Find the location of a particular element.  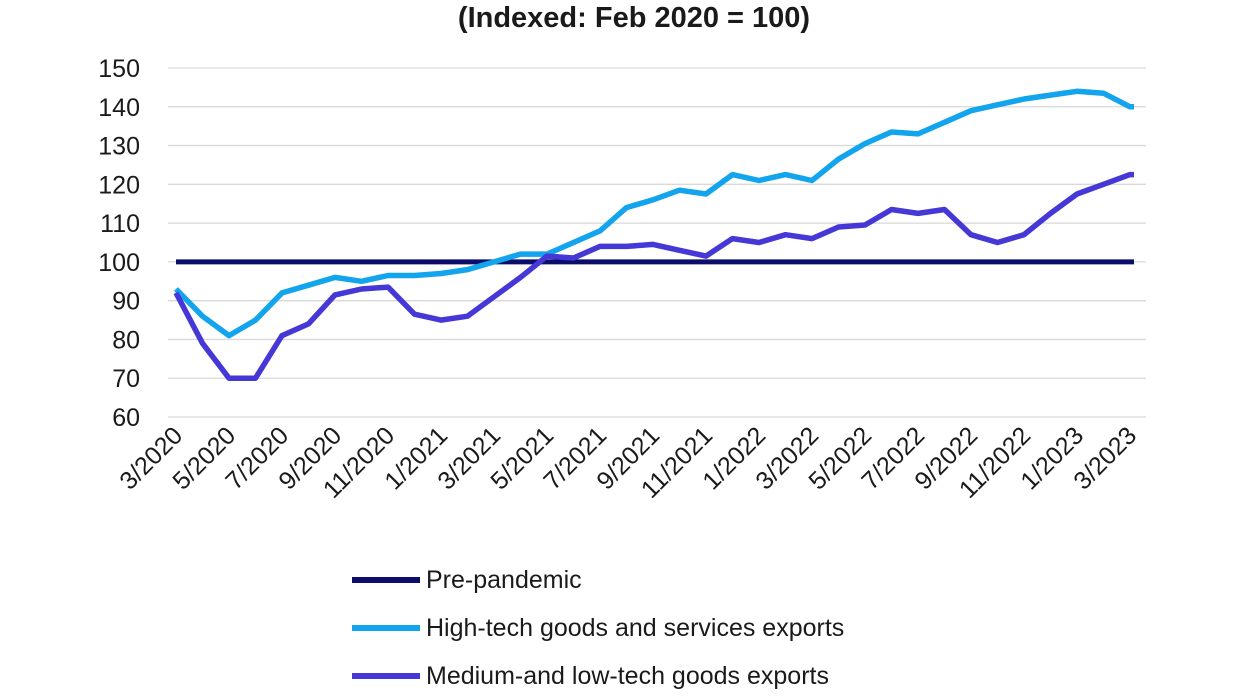

legend-swatch-high-tech is located at coordinates (386, 628).